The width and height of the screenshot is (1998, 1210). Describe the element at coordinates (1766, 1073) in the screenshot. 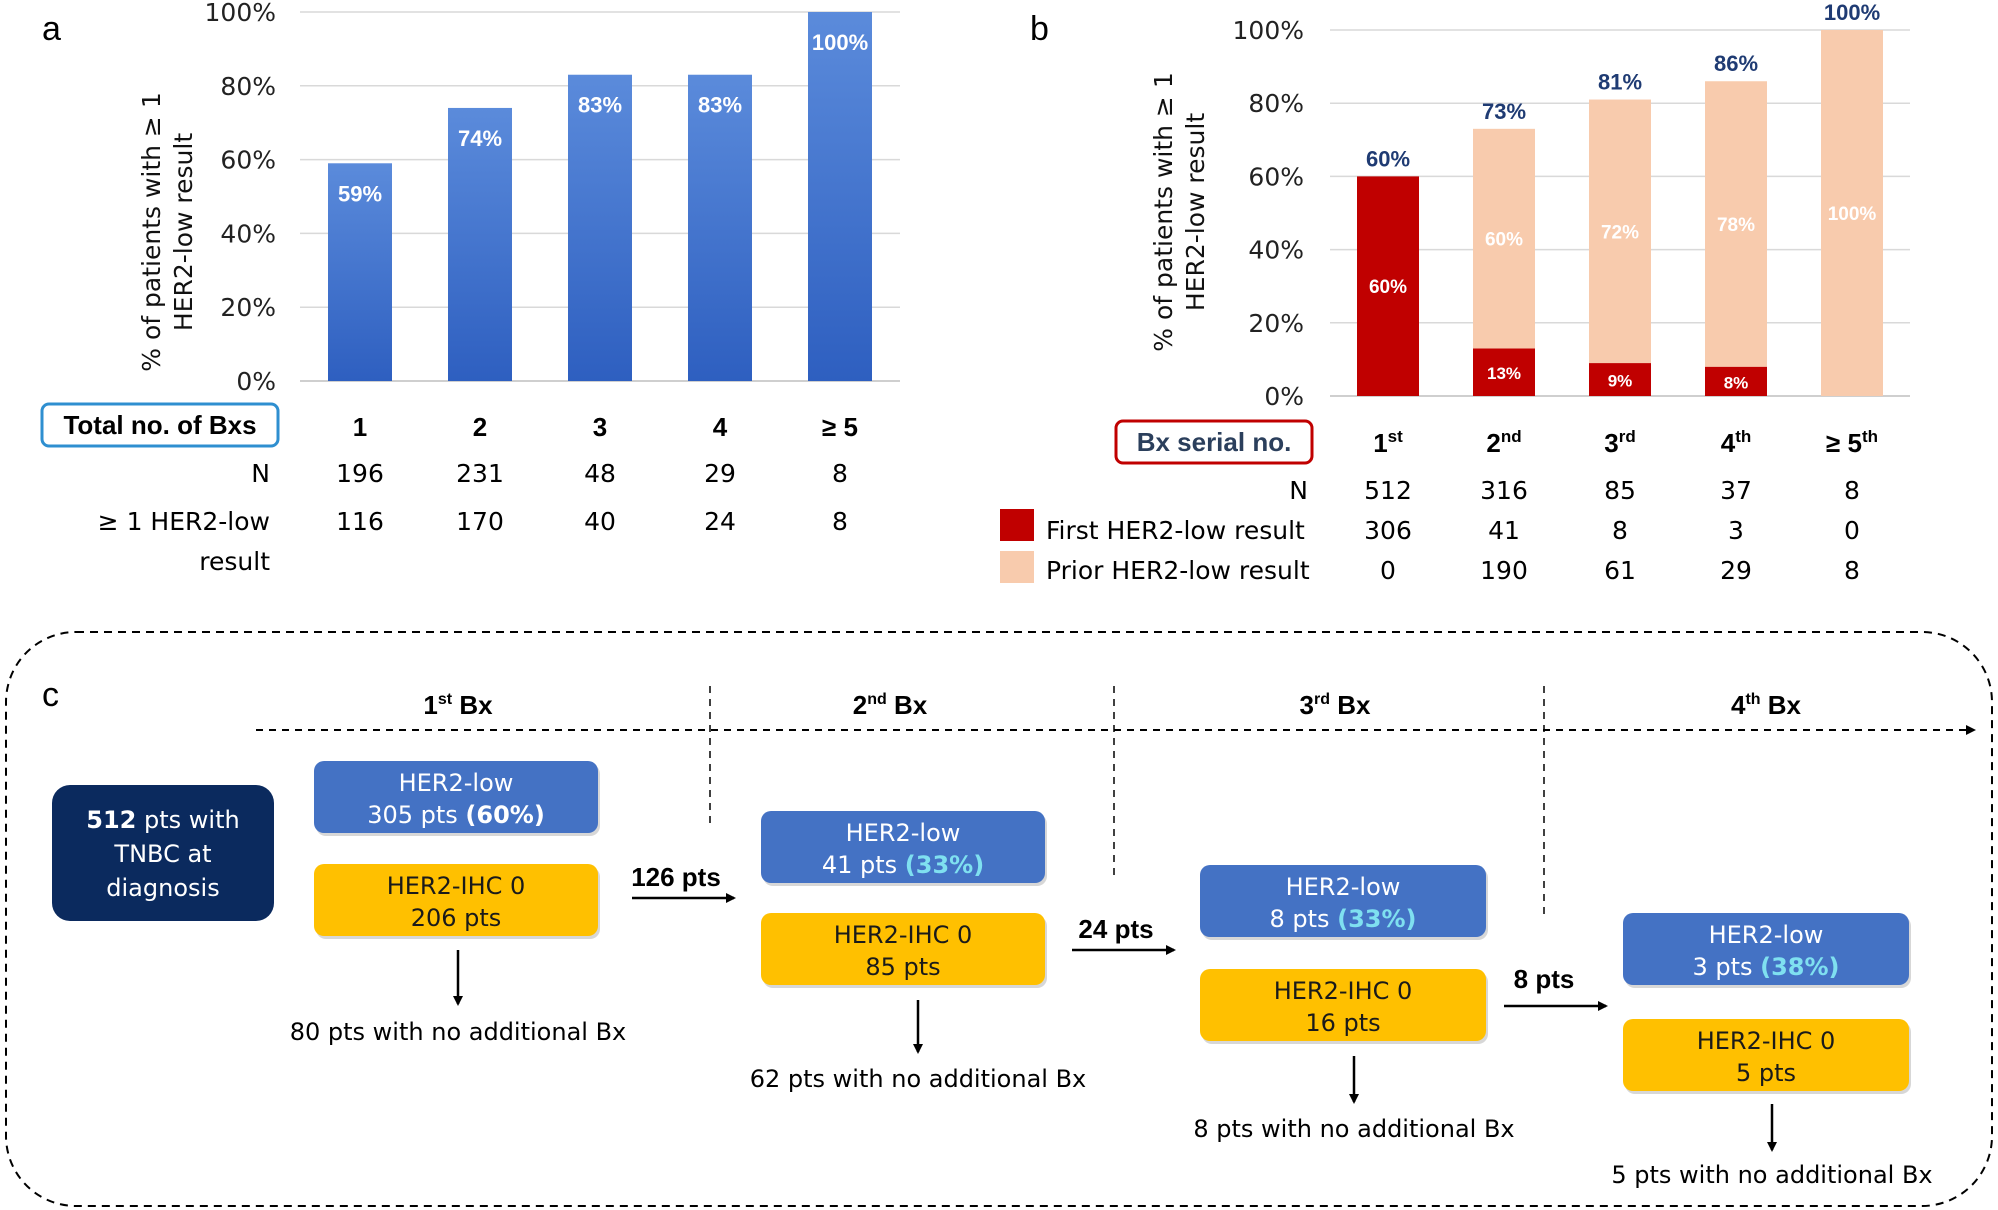

I see `her2-ihc0-count: 5 pts` at that location.